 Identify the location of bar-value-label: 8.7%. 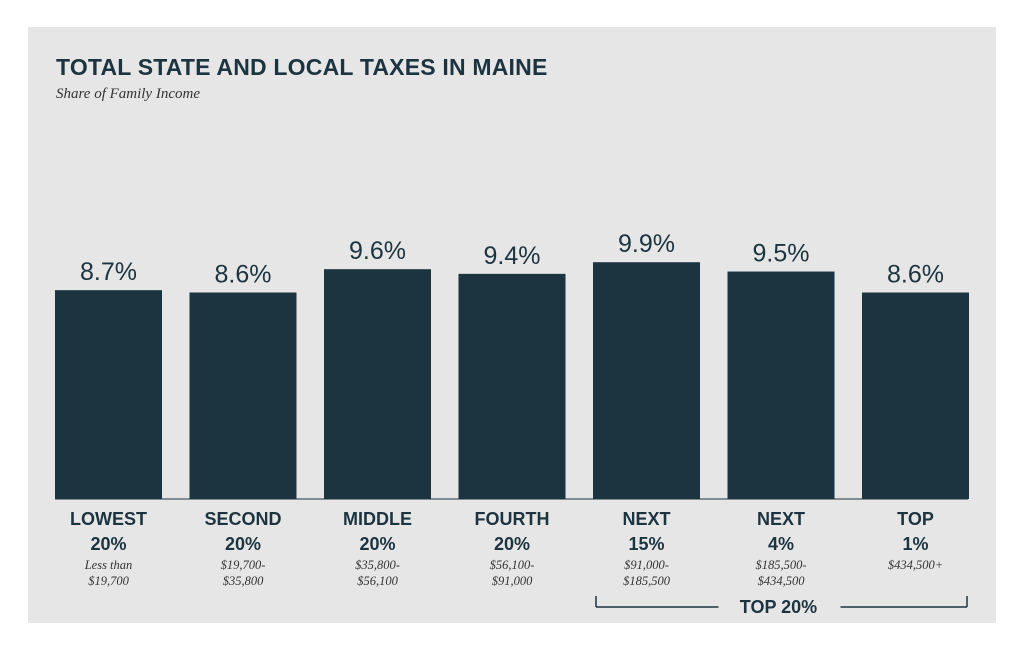
(108, 272).